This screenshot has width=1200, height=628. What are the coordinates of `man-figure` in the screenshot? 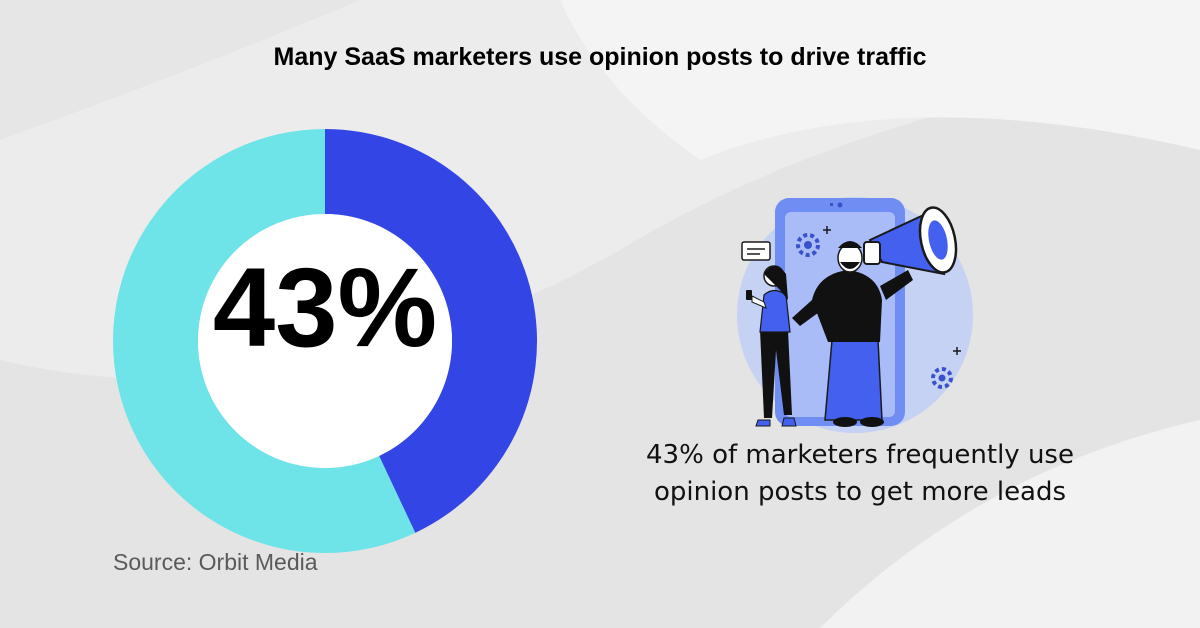 It's located at (852, 334).